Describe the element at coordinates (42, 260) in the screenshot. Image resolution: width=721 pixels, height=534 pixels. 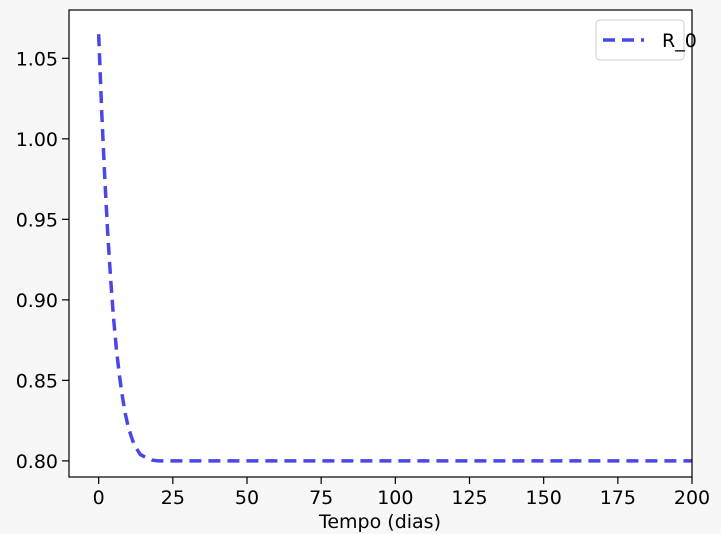
I see `y-axis-ticks: 0.80 0.85 0.90 0.95 1.00 1.05` at that location.